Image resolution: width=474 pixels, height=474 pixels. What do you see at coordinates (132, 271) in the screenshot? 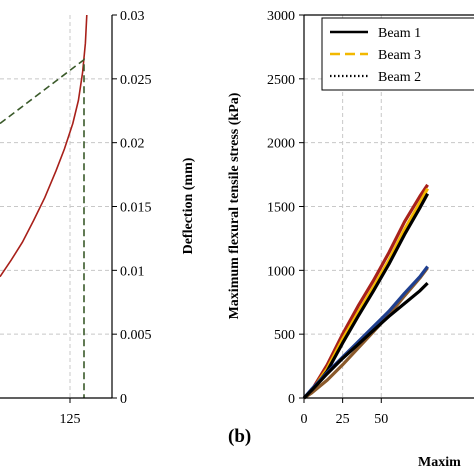
I see `panel-a-y2-tick-label: 0.01` at bounding box center [132, 271].